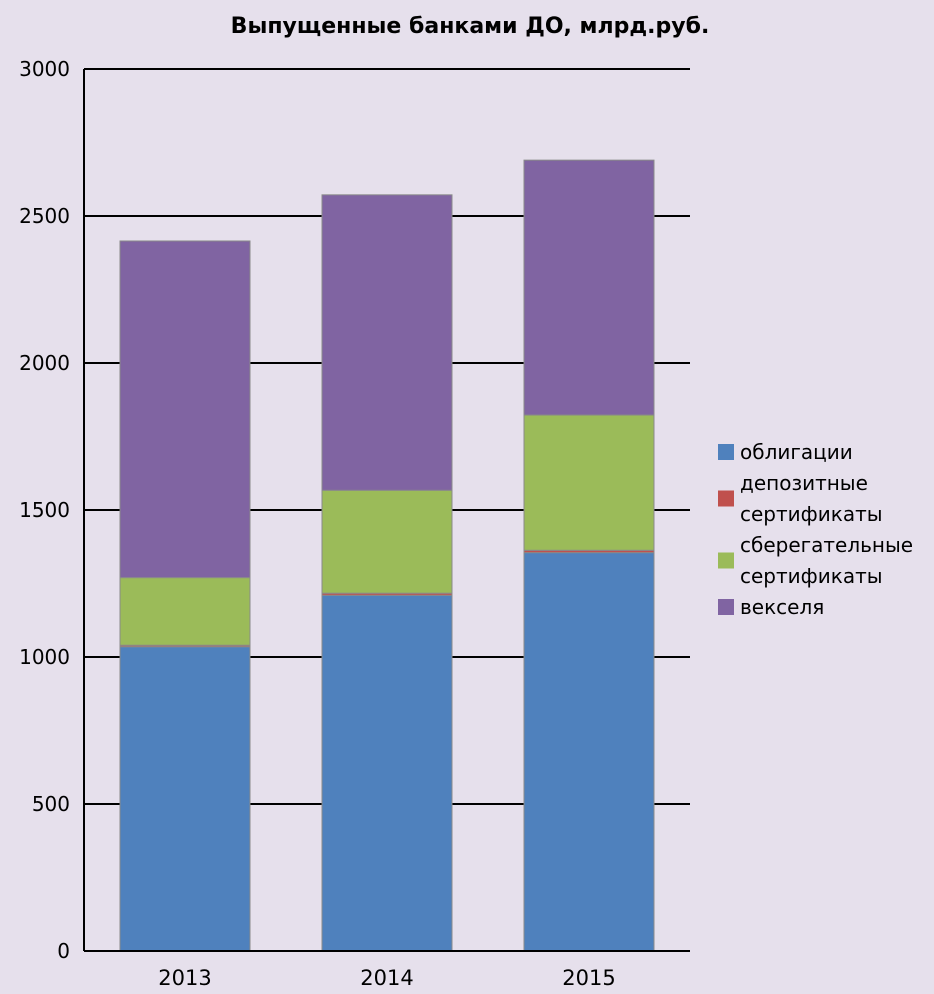 The height and width of the screenshot is (994, 934). Describe the element at coordinates (796, 452) in the screenshot. I see `legend-label: облигации` at that location.